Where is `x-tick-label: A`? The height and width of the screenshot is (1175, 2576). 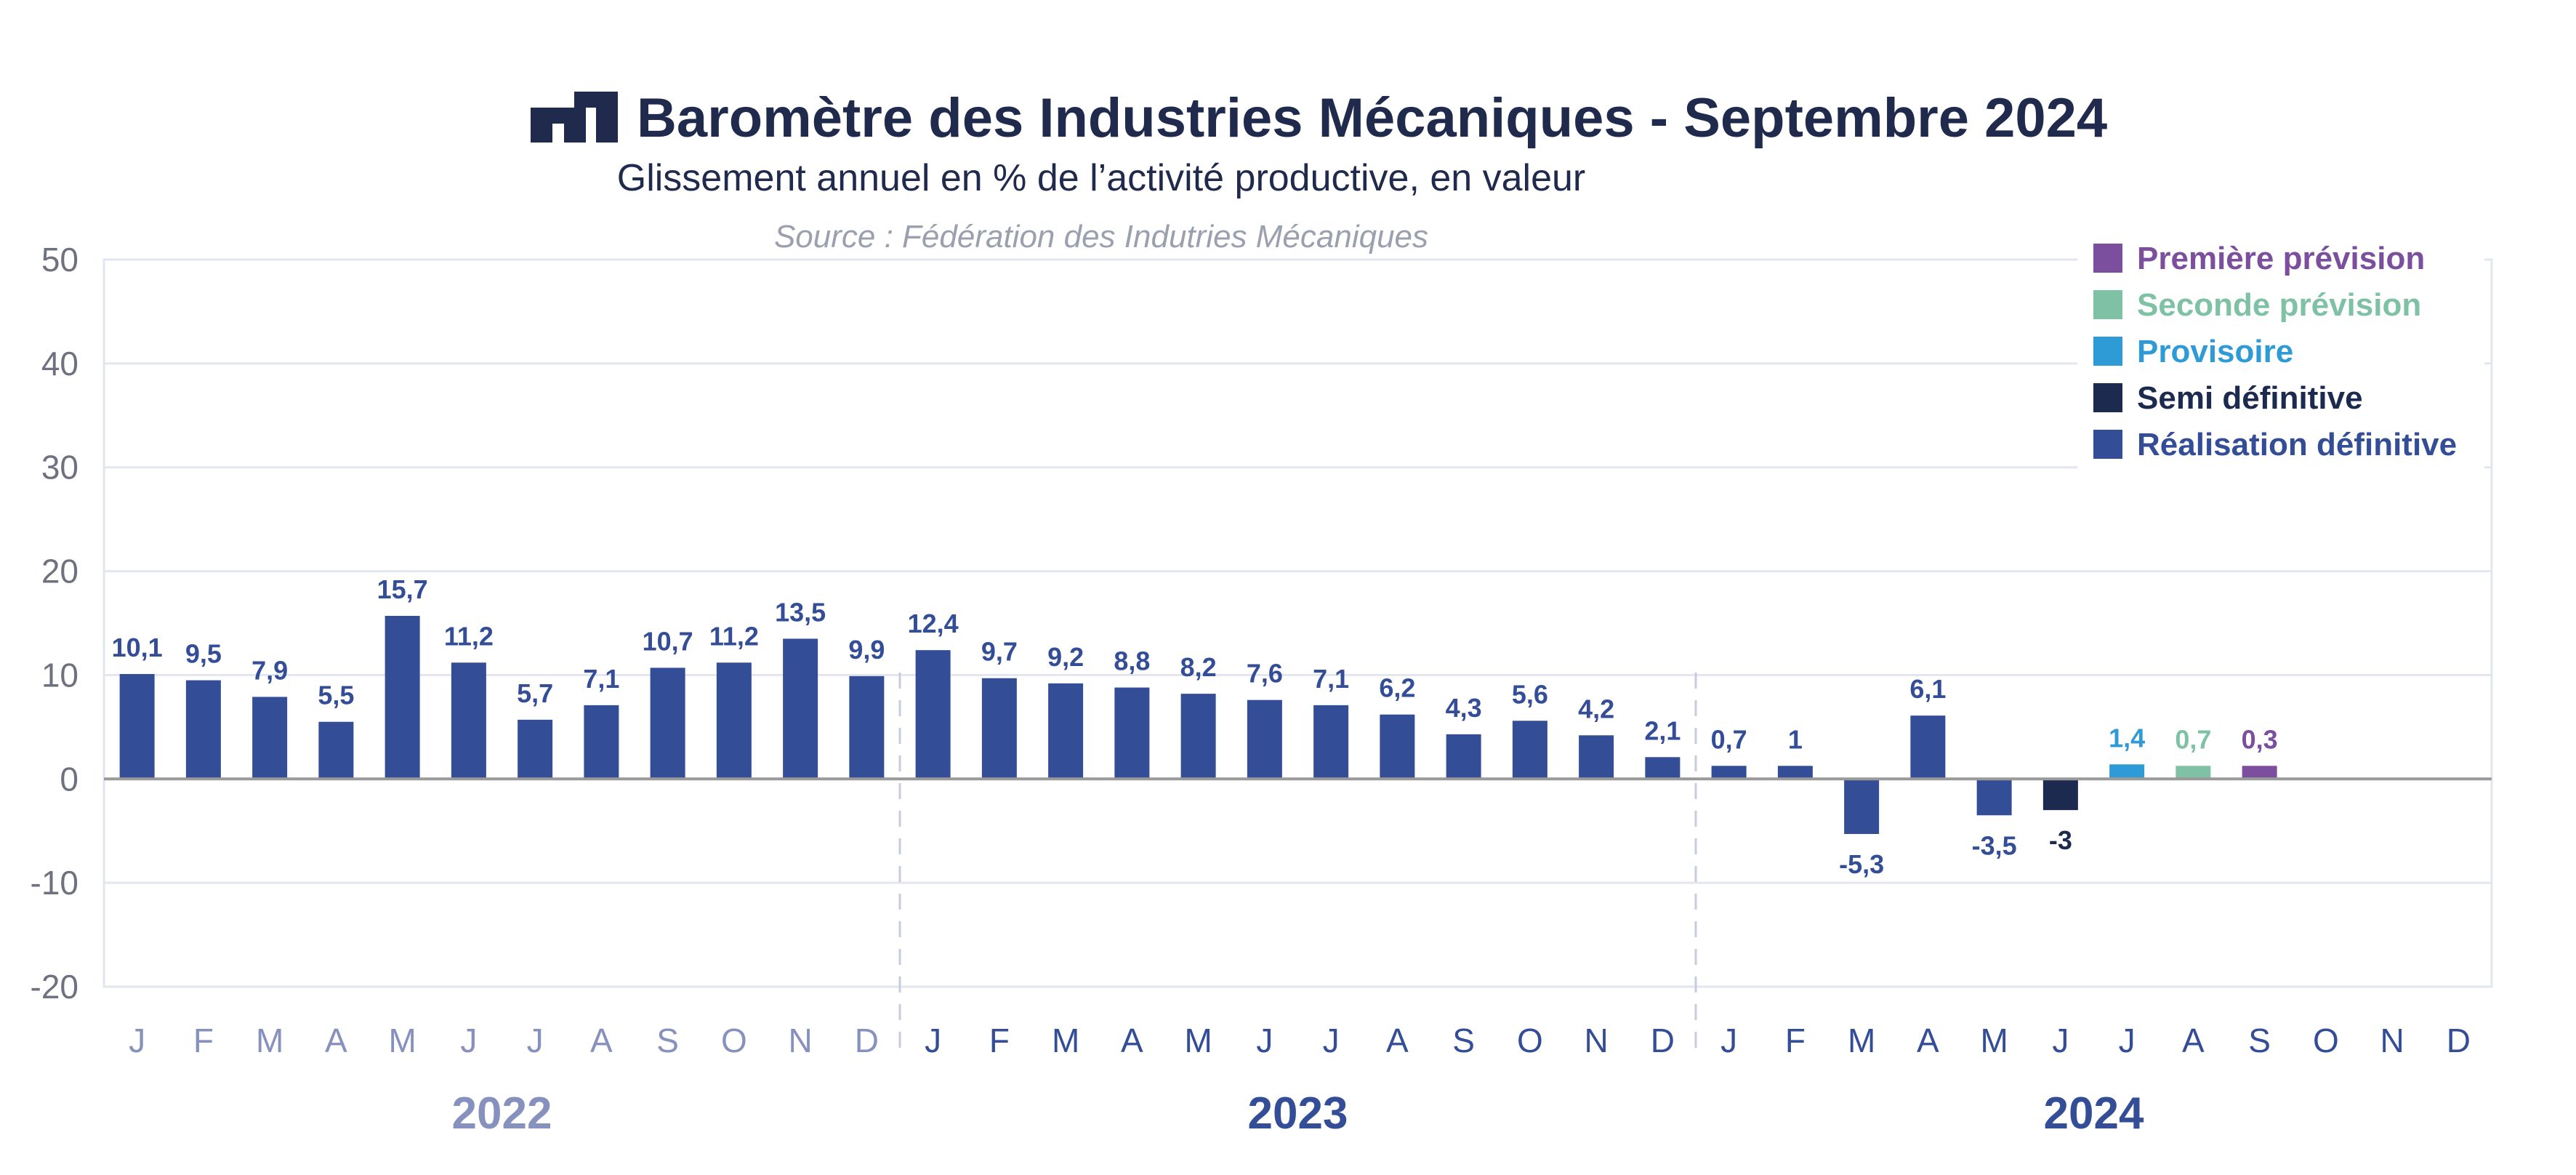 x-tick-label: A is located at coordinates (1132, 1041).